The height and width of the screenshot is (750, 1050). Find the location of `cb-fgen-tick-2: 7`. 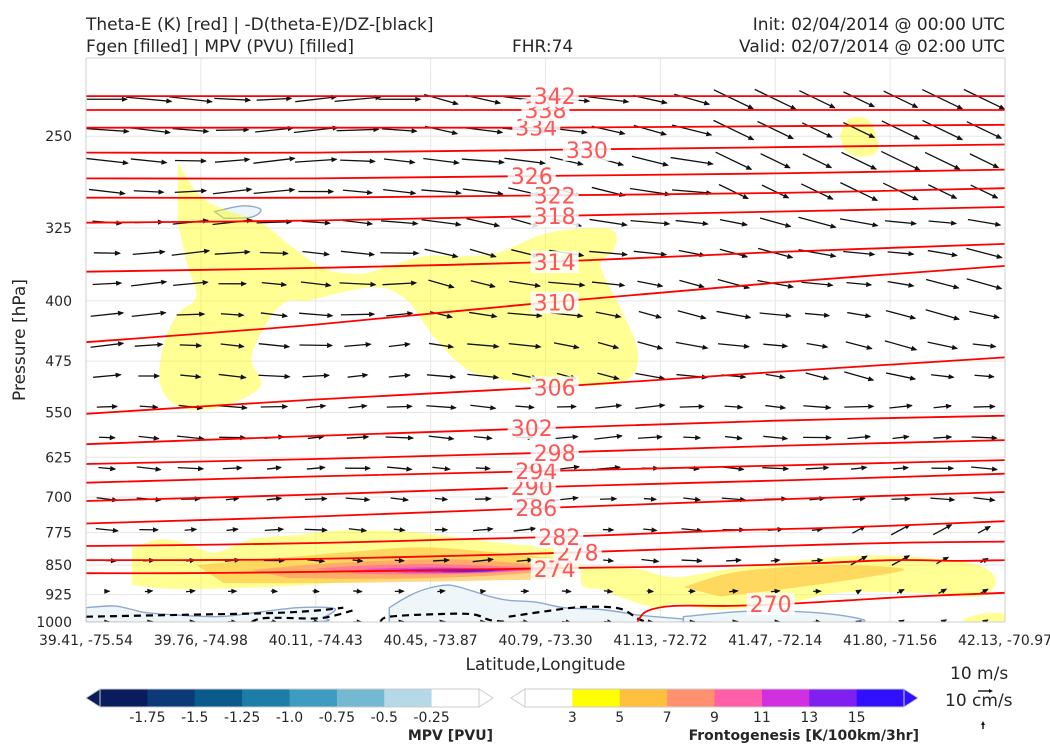

cb-fgen-tick-2: 7 is located at coordinates (667, 718).